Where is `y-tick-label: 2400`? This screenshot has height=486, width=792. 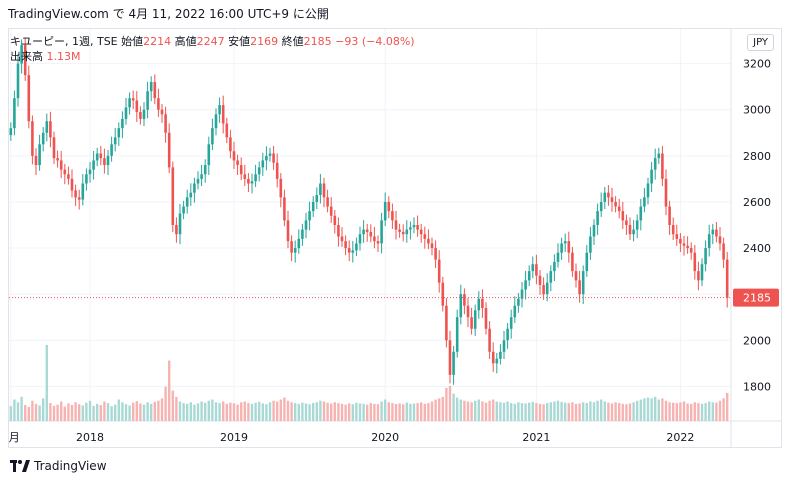 y-tick-label: 2400 is located at coordinates (757, 248).